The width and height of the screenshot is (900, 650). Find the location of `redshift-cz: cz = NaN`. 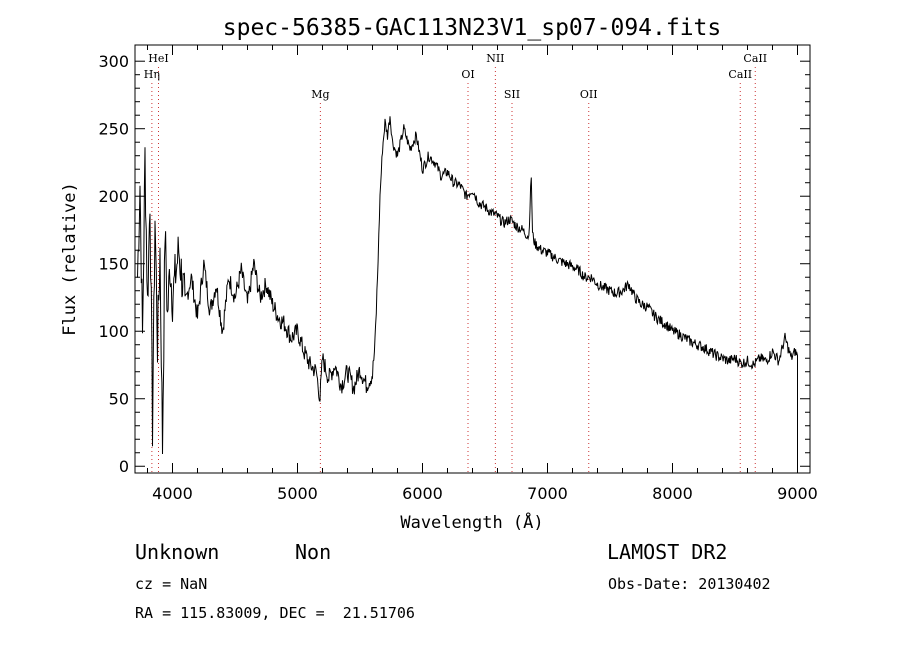

redshift-cz: cz = NaN is located at coordinates (171, 584).